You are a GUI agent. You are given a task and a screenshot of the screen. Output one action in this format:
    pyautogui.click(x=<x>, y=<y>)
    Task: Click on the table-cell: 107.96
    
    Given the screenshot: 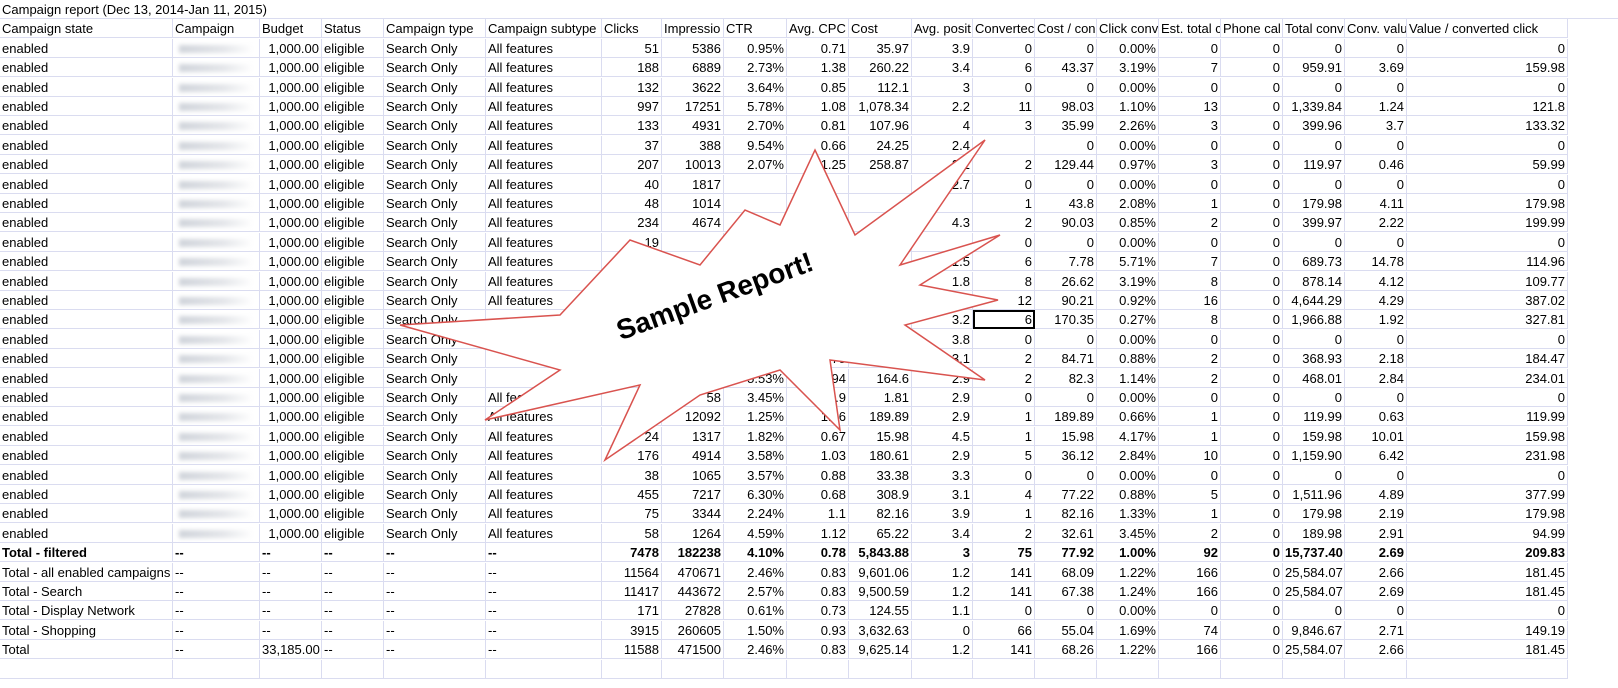 What is the action you would take?
    pyautogui.click(x=880, y=126)
    